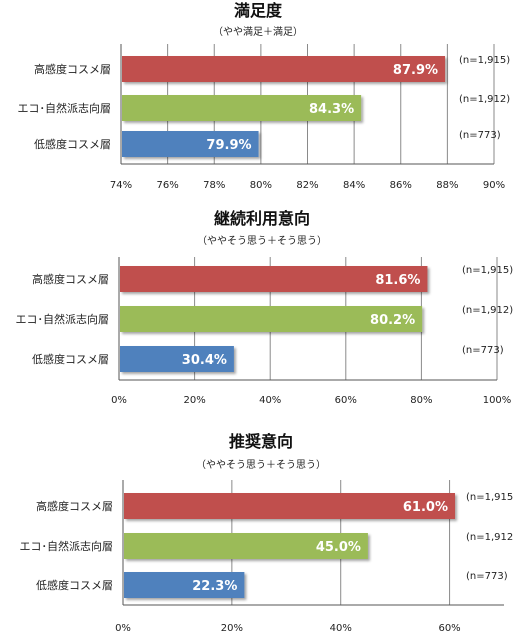 This screenshot has height=634, width=514. What do you see at coordinates (331, 109) in the screenshot?
I see `bar-value-label: 84.3%` at bounding box center [331, 109].